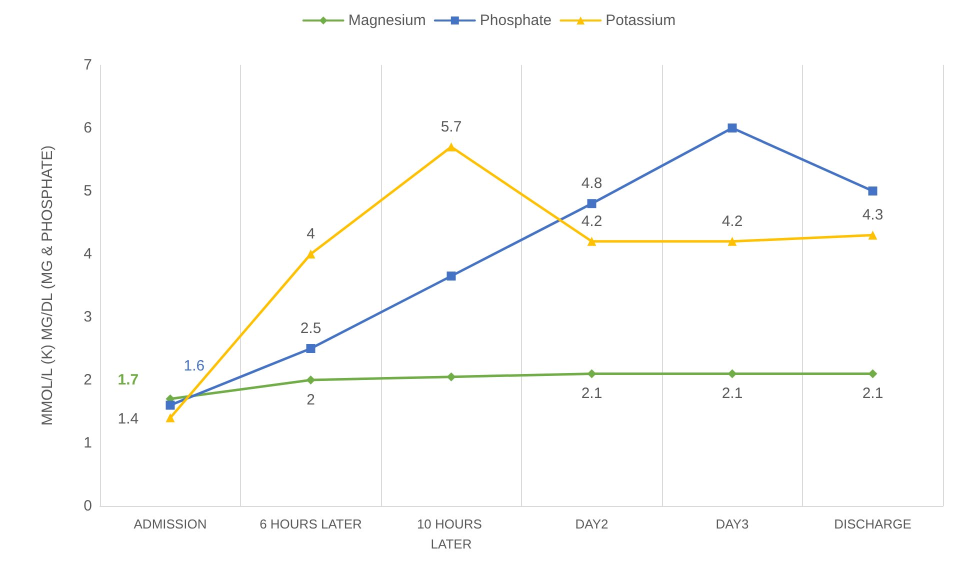 The width and height of the screenshot is (978, 571). I want to click on y-tick-label: 5, so click(88, 191).